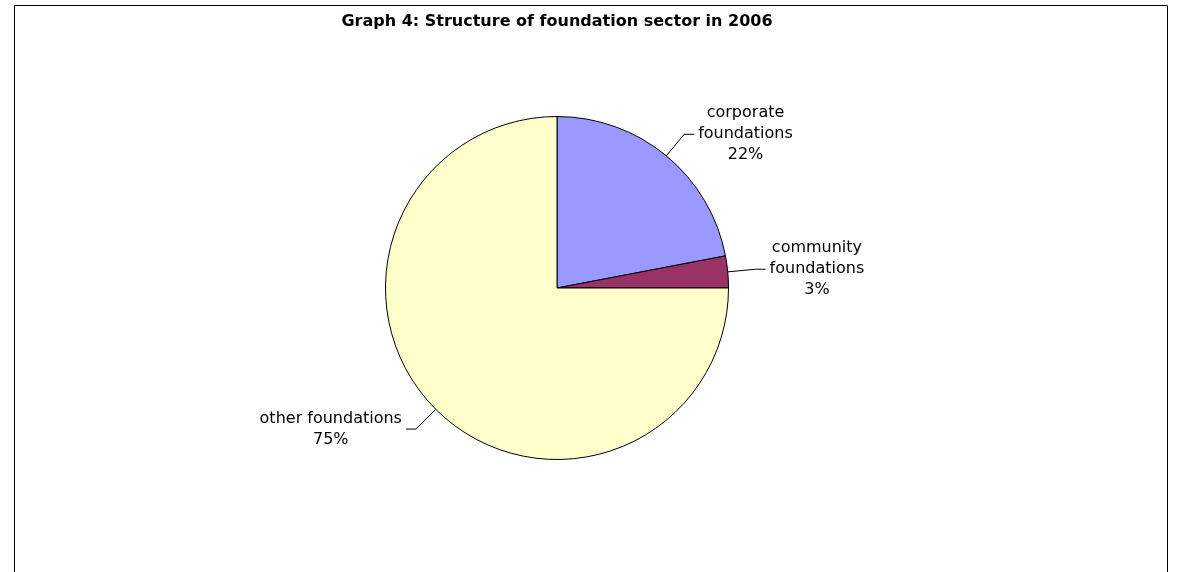  What do you see at coordinates (330, 417) in the screenshot?
I see `slice-label: other foundations` at bounding box center [330, 417].